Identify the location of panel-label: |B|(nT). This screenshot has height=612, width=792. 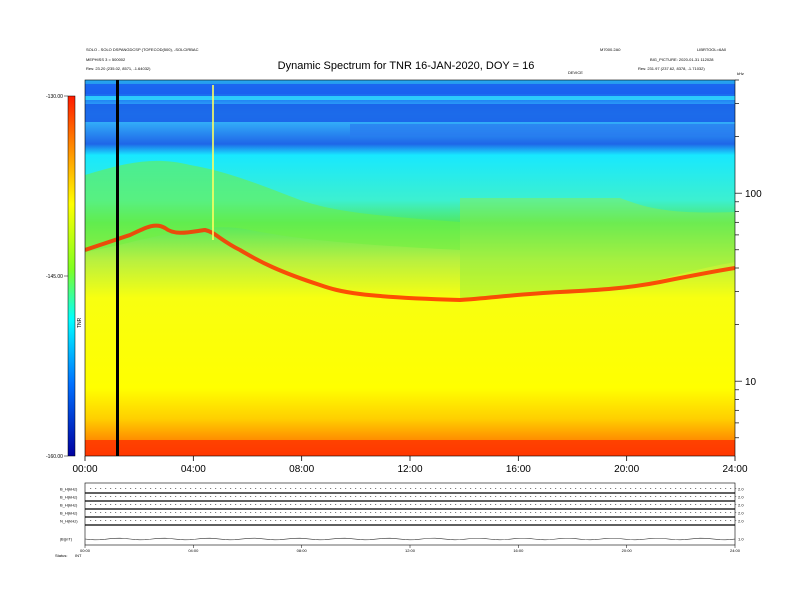
(66, 539).